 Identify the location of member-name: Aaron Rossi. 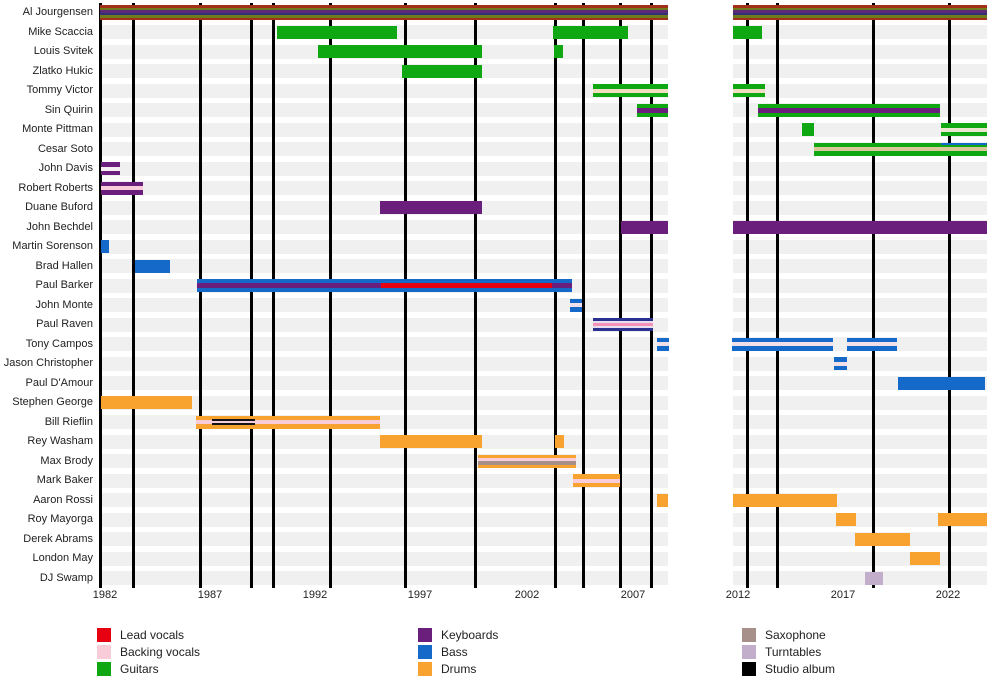
(63, 499).